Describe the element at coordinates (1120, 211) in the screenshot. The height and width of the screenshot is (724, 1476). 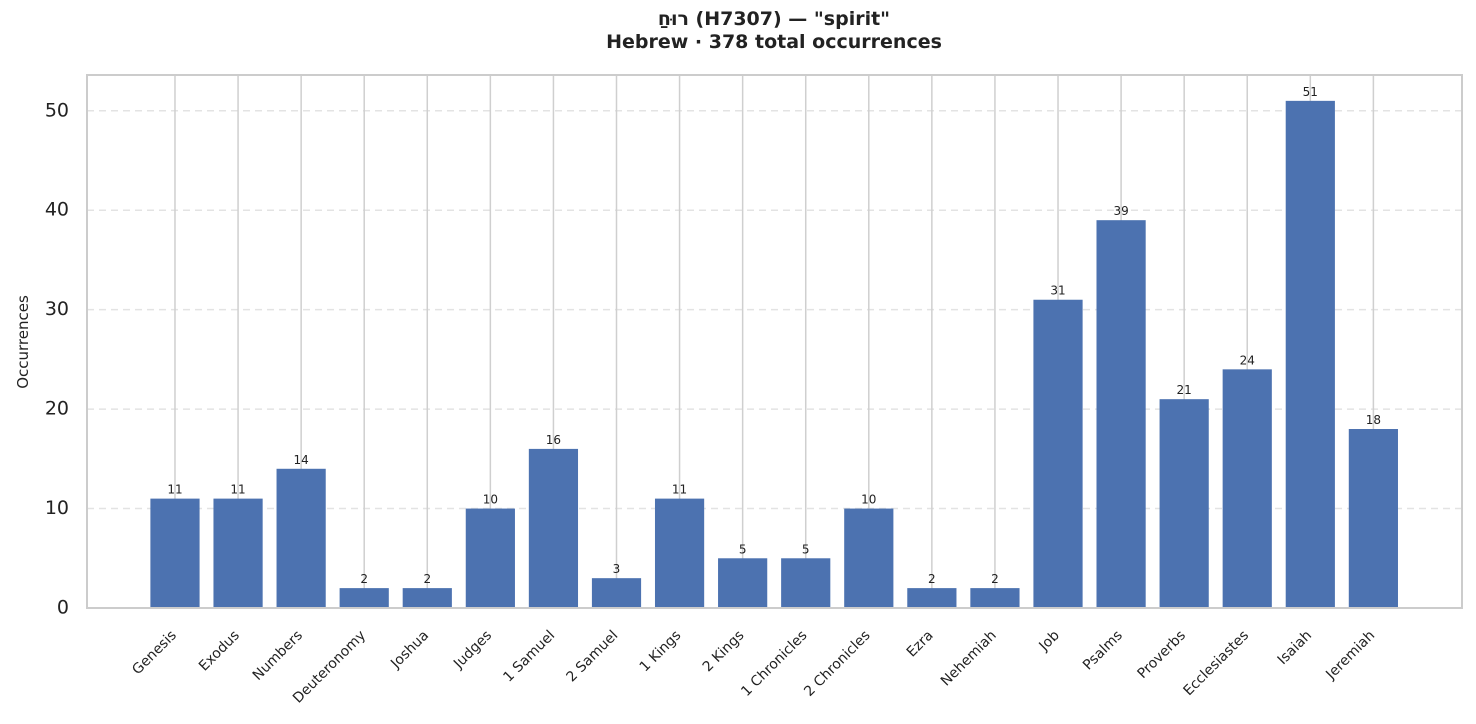
I see `value-label: 39` at that location.